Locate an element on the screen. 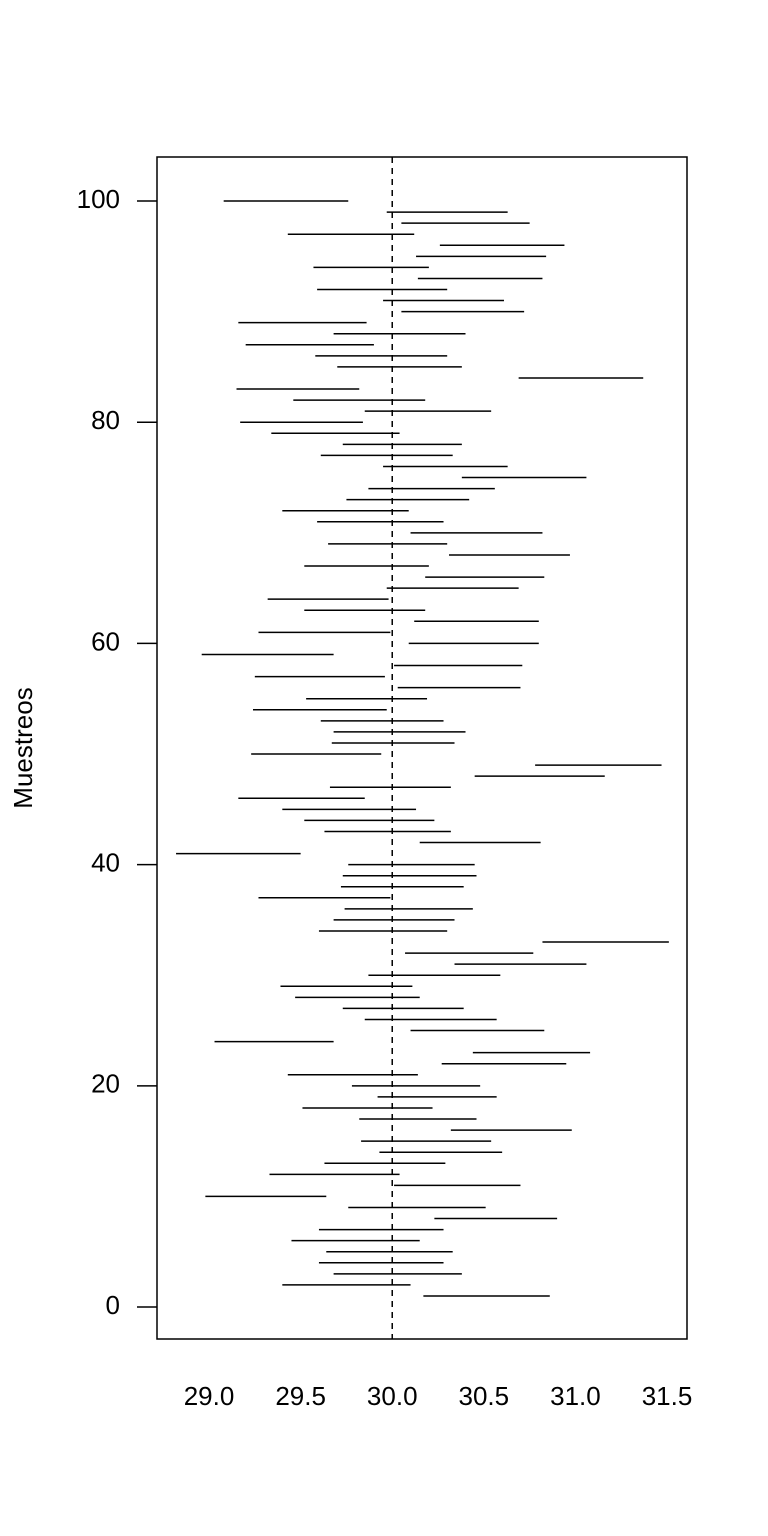 The image size is (768, 1536). x-tick-label: 30.0 is located at coordinates (392, 1396).